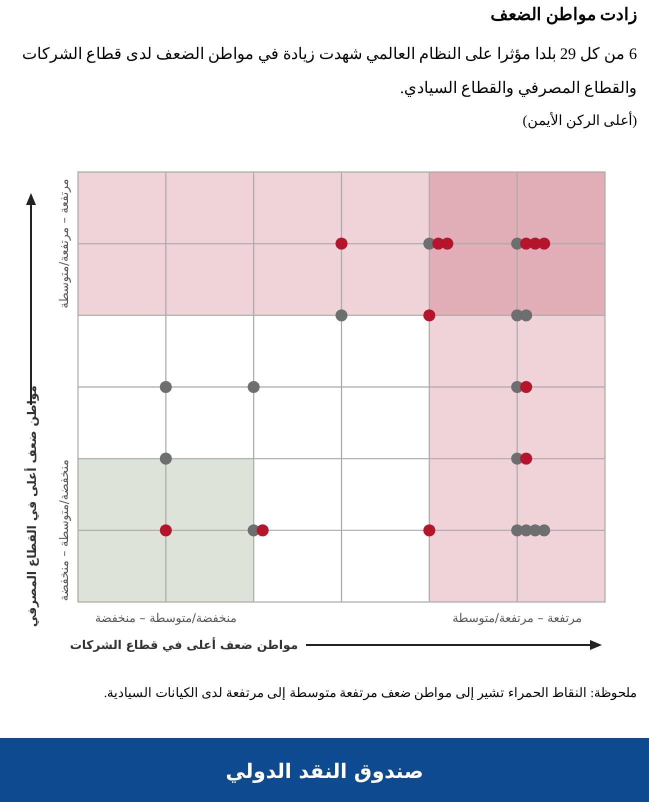  Describe the element at coordinates (325, 771) in the screenshot. I see `text: صندوق النقد الدولي` at that location.